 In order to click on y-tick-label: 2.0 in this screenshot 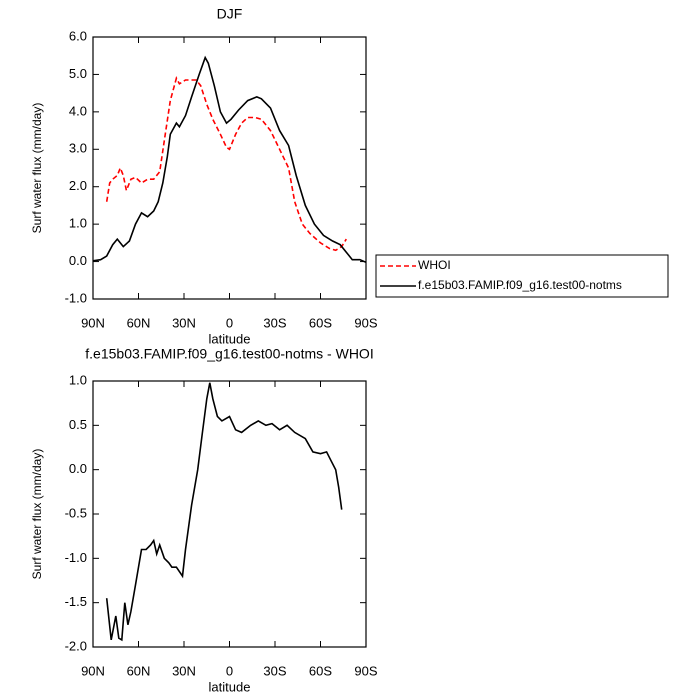, I will do `click(78, 185)`.